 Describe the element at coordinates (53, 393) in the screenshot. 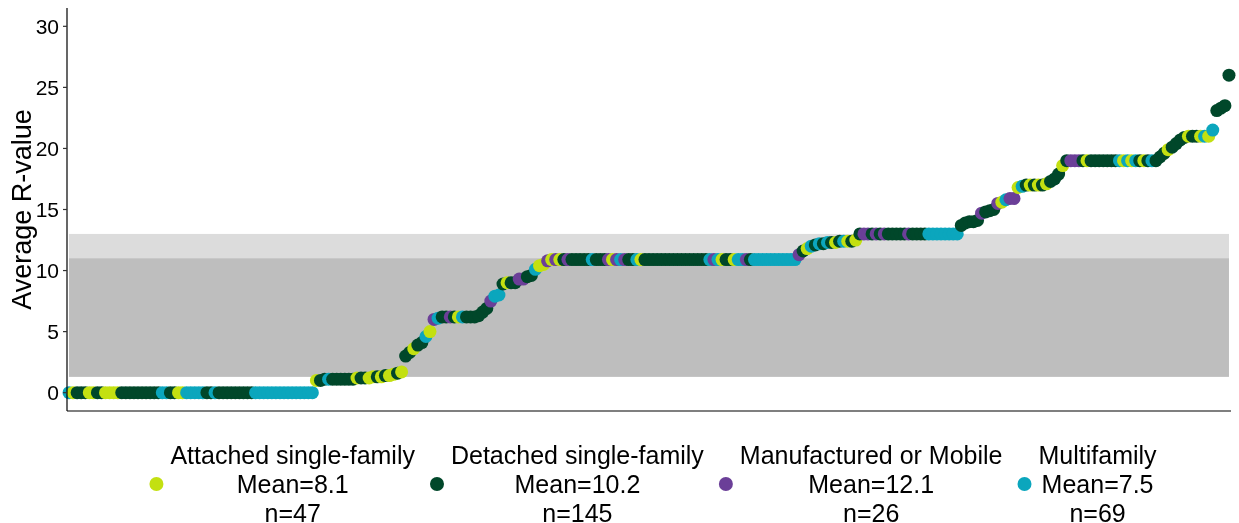

I see `y-tick-label: 0` at that location.